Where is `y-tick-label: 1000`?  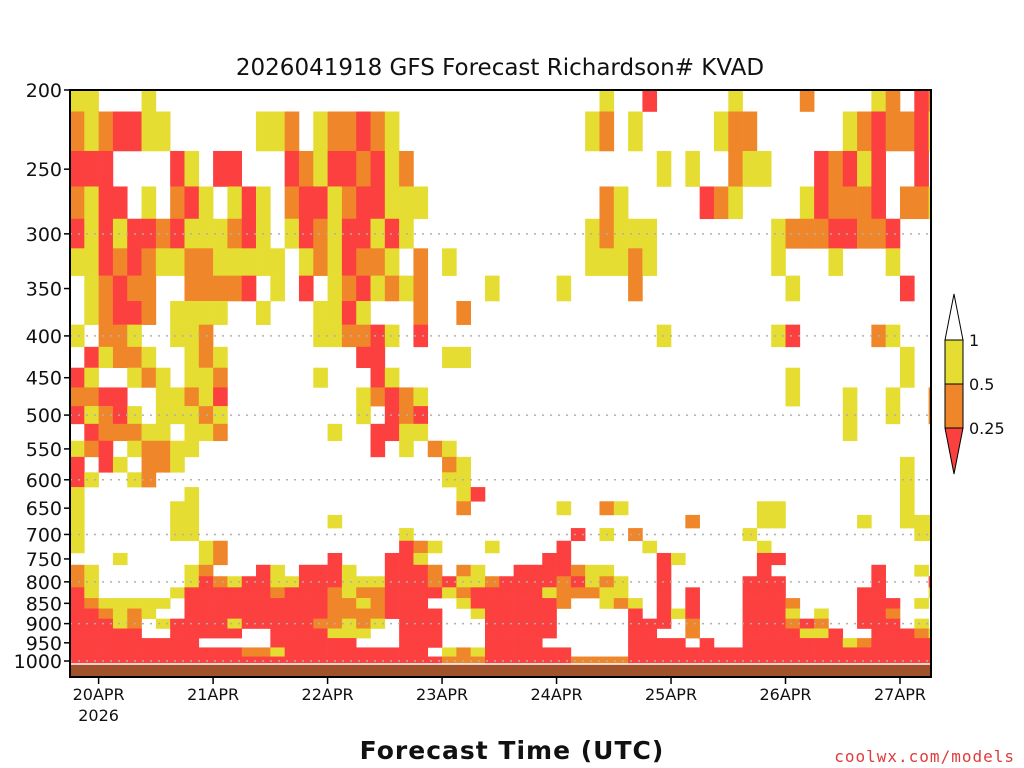 y-tick-label: 1000 is located at coordinates (38, 662).